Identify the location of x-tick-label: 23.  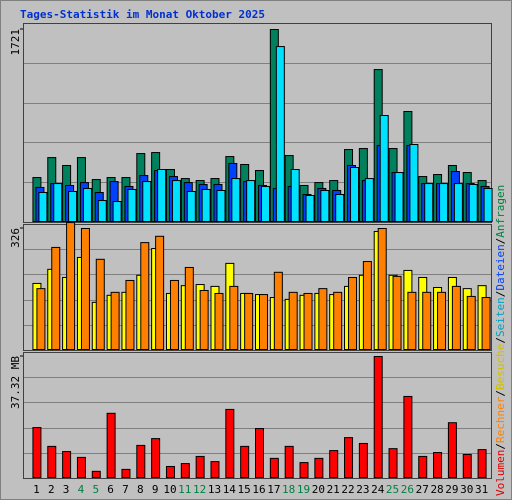
(362, 489).